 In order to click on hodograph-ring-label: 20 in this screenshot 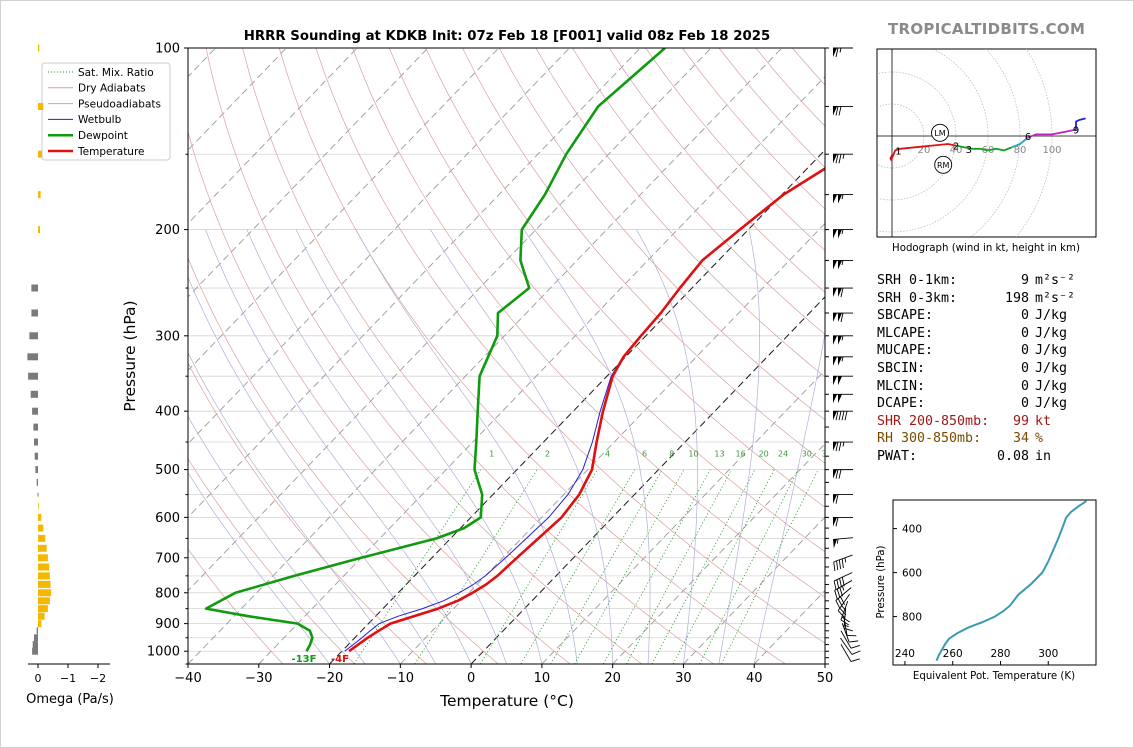, I will do `click(924, 150)`.